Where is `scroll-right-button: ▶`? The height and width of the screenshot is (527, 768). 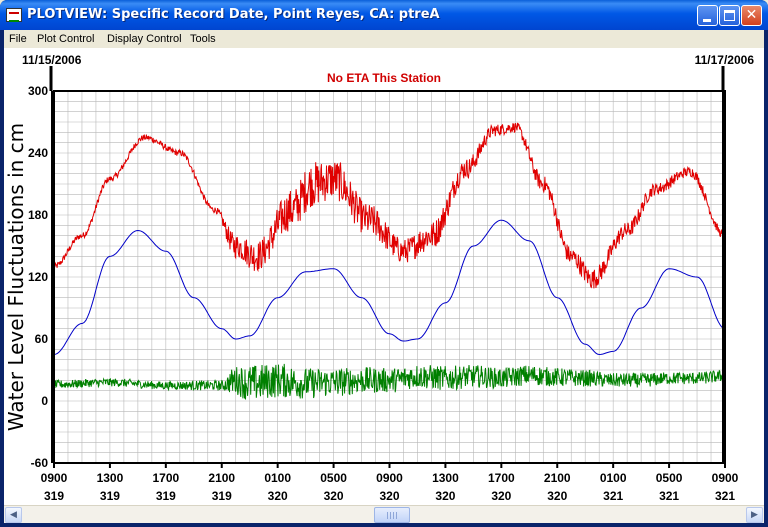 scroll-right-button: ▶ is located at coordinates (754, 515).